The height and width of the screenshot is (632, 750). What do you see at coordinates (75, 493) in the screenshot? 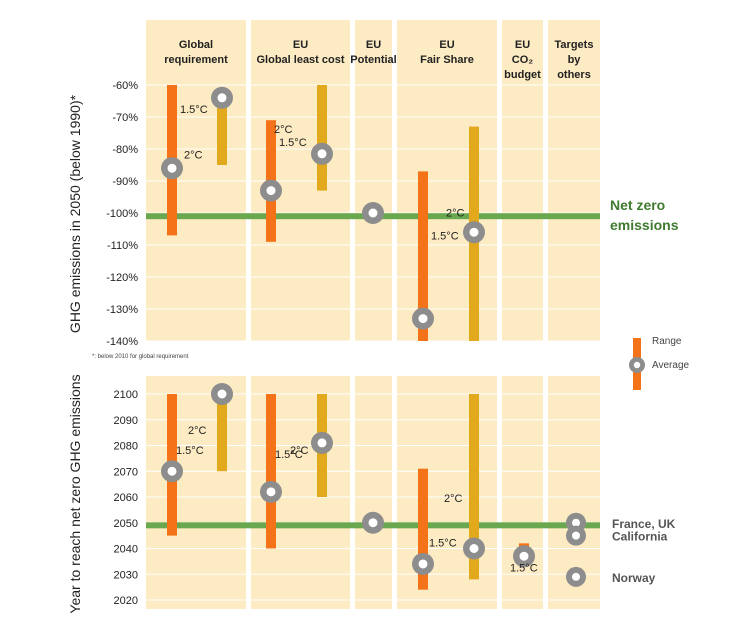
I see `bottom-y-axis-title: Year to reach net zero GHG emissions` at bounding box center [75, 493].